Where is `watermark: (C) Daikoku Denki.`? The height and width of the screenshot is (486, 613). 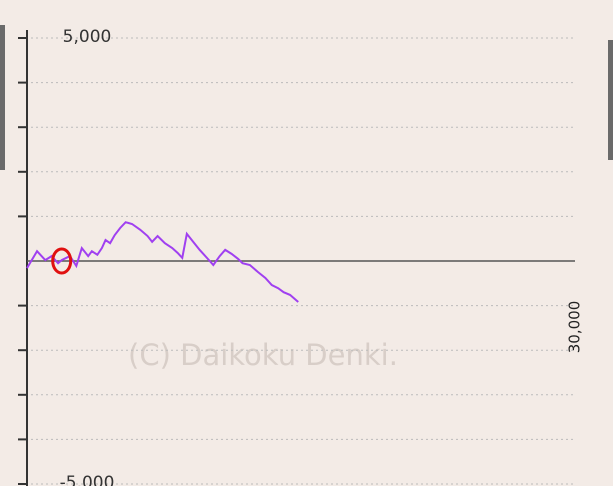 watermark: (C) Daikoku Denki. is located at coordinates (263, 355).